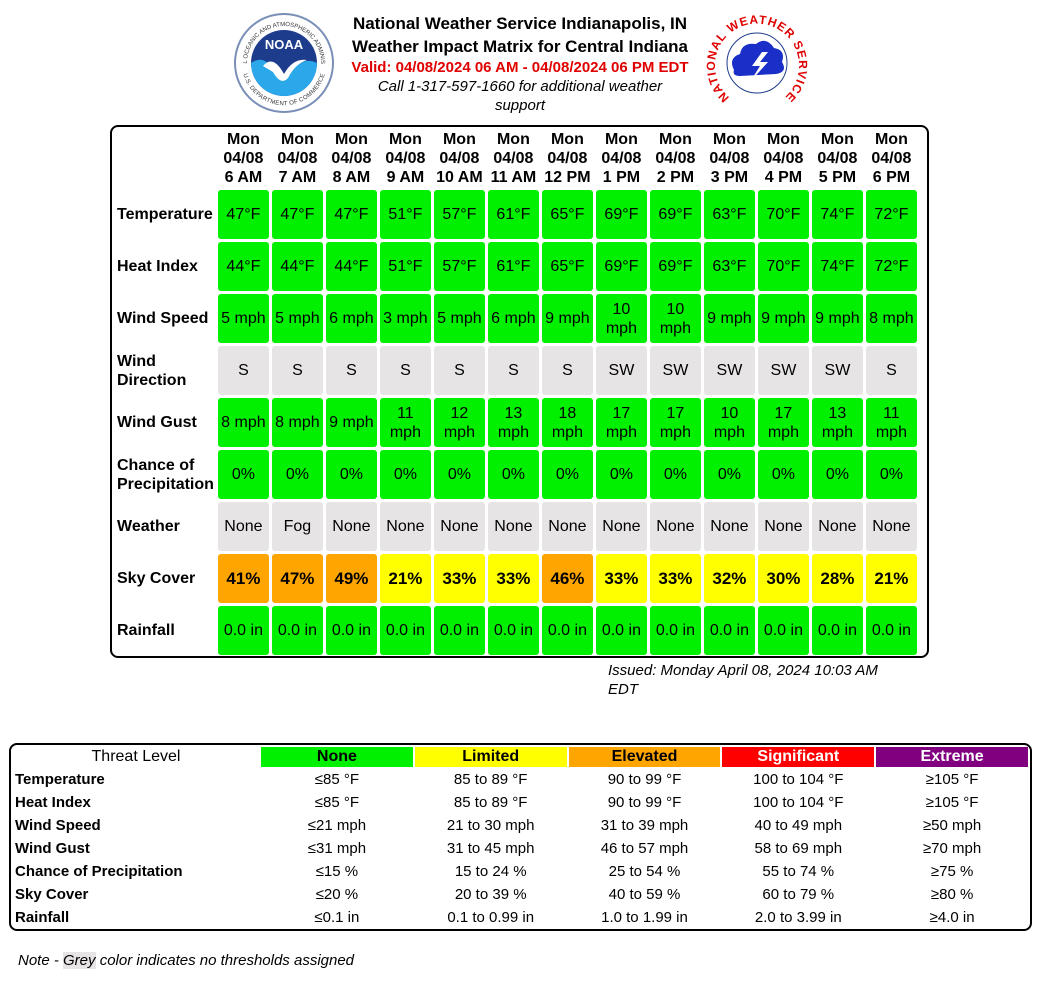 The height and width of the screenshot is (984, 1040). What do you see at coordinates (337, 757) in the screenshot?
I see `threat-level: None` at bounding box center [337, 757].